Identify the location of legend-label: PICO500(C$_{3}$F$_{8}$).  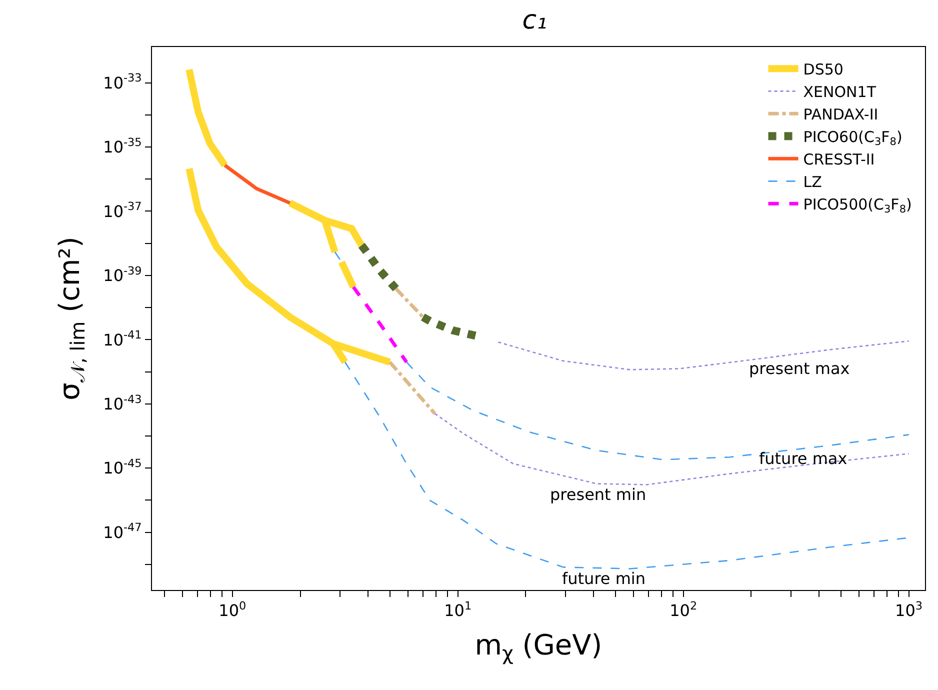
(857, 206).